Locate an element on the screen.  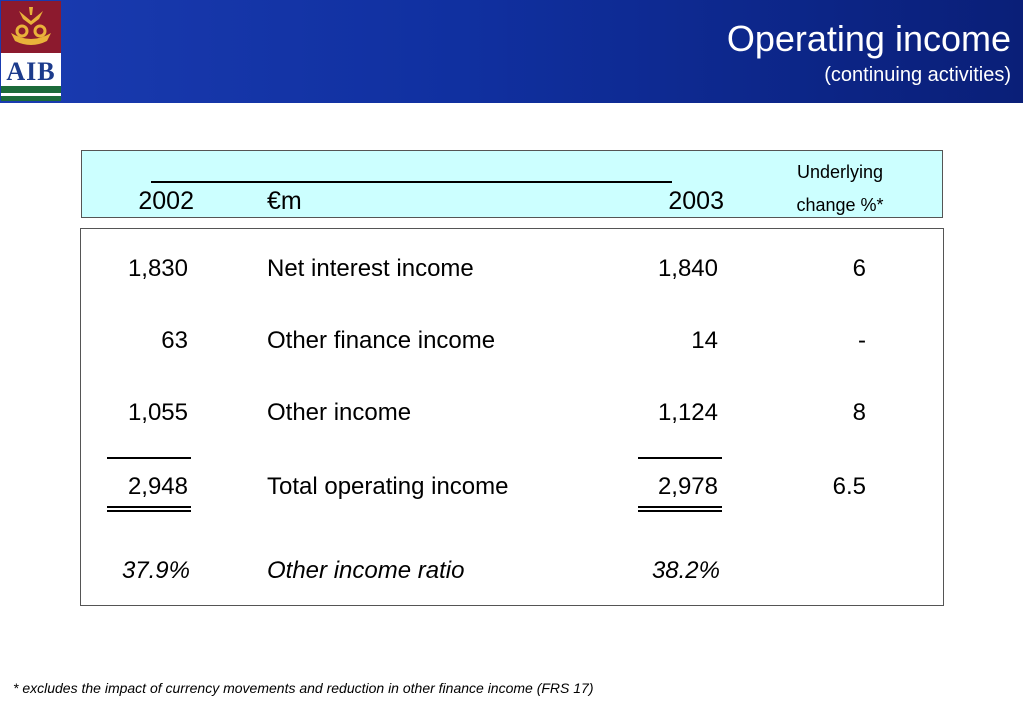
ark-emblem-icon is located at coordinates (31, 26).